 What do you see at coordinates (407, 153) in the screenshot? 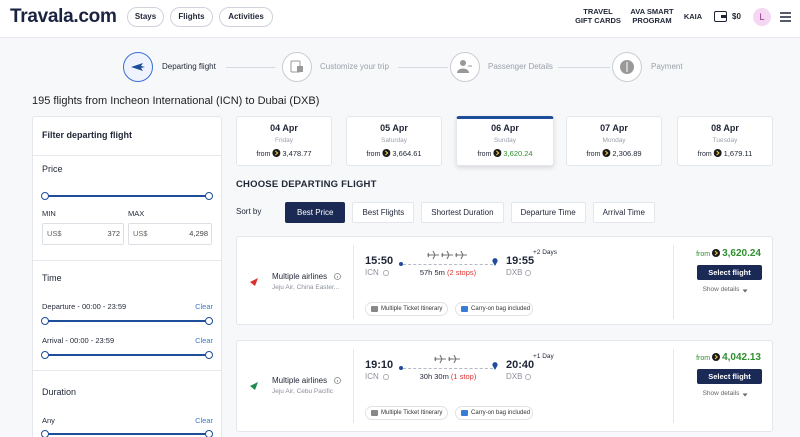
I see `price: 3,664.61` at bounding box center [407, 153].